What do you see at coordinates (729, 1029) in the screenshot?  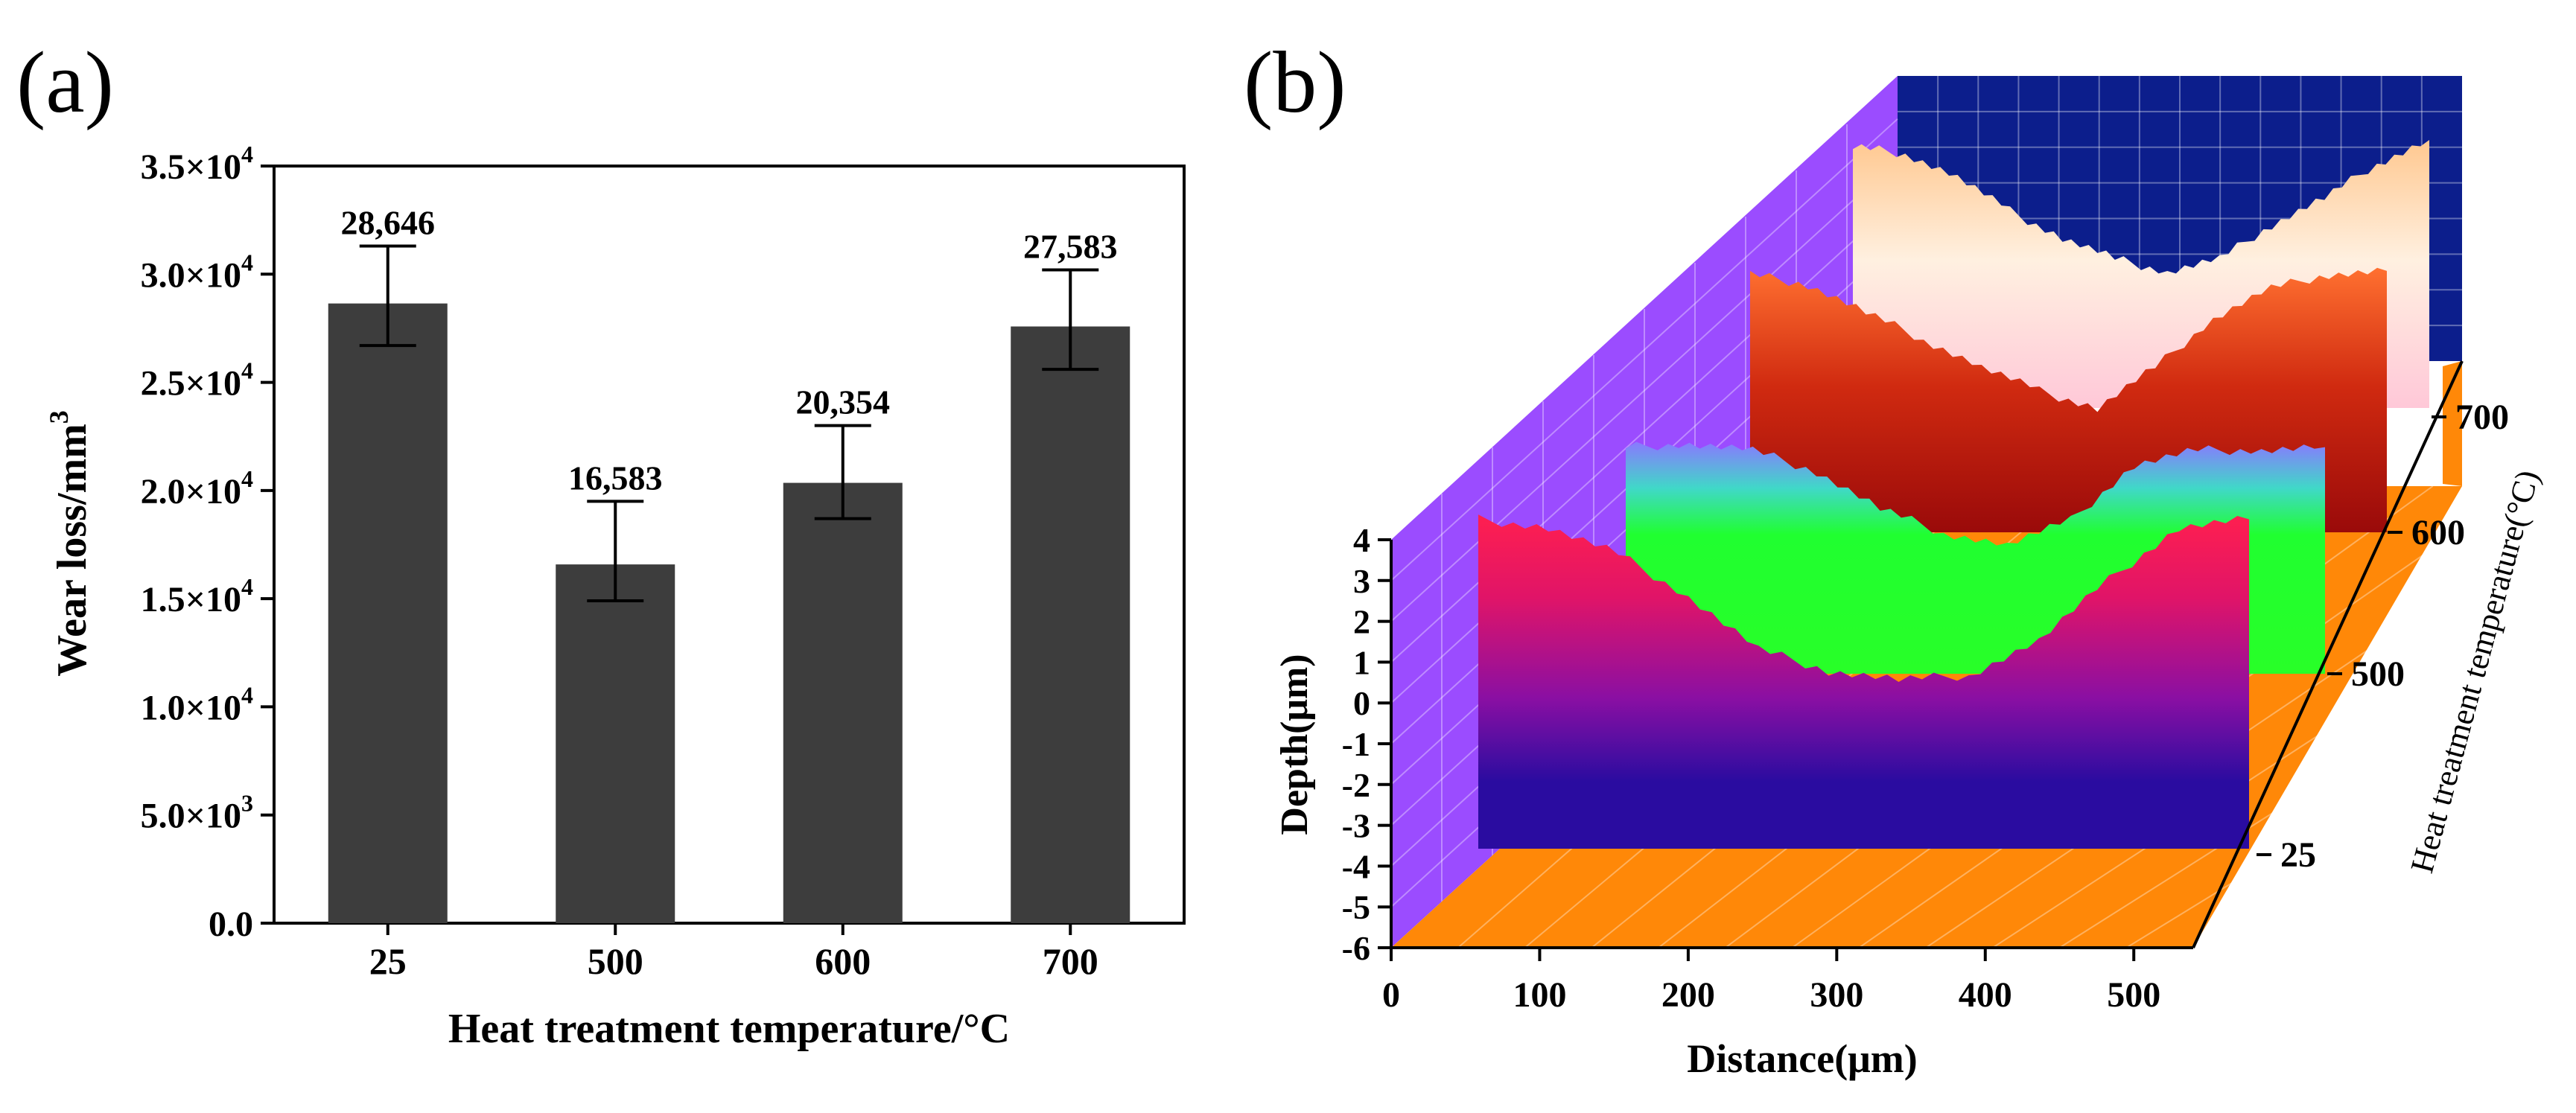 I see `x-axis-label: Heat treatment temperature/°C` at bounding box center [729, 1029].